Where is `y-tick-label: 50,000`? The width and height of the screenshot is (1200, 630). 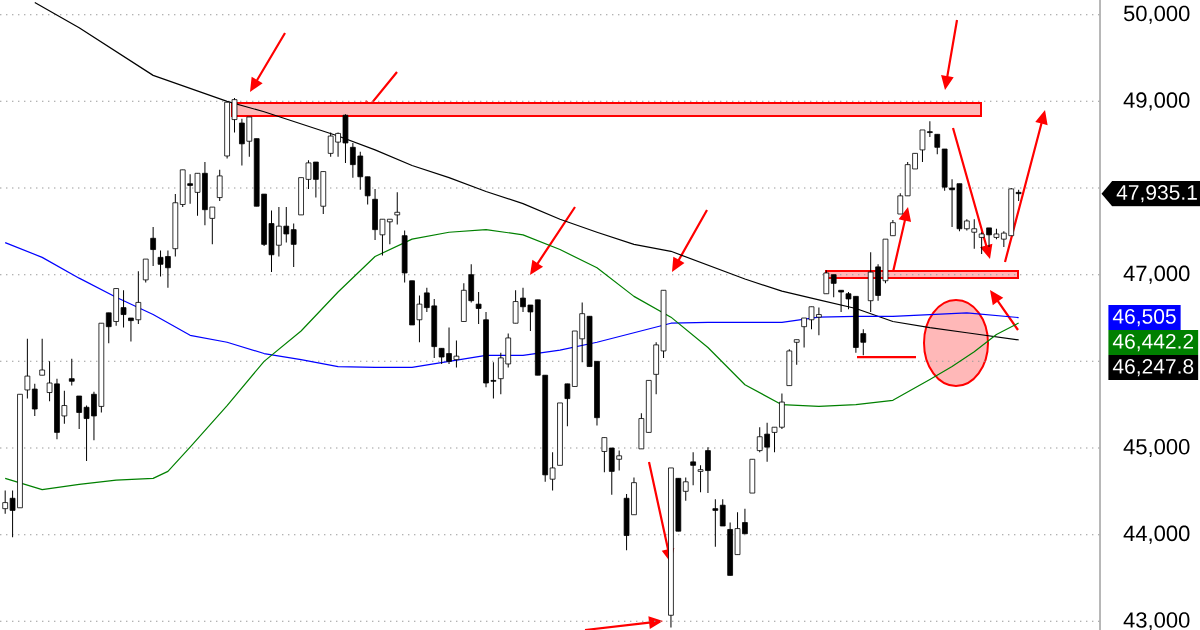 y-tick-label: 50,000 is located at coordinates (1156, 14).